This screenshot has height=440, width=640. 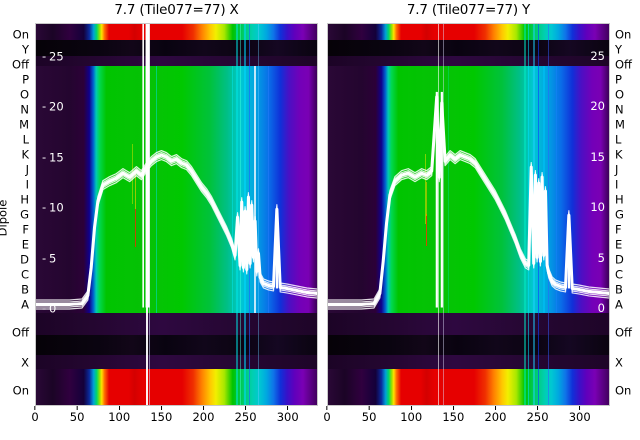 What do you see at coordinates (597, 207) in the screenshot?
I see `inner-y-tick-10: 10` at bounding box center [597, 207].